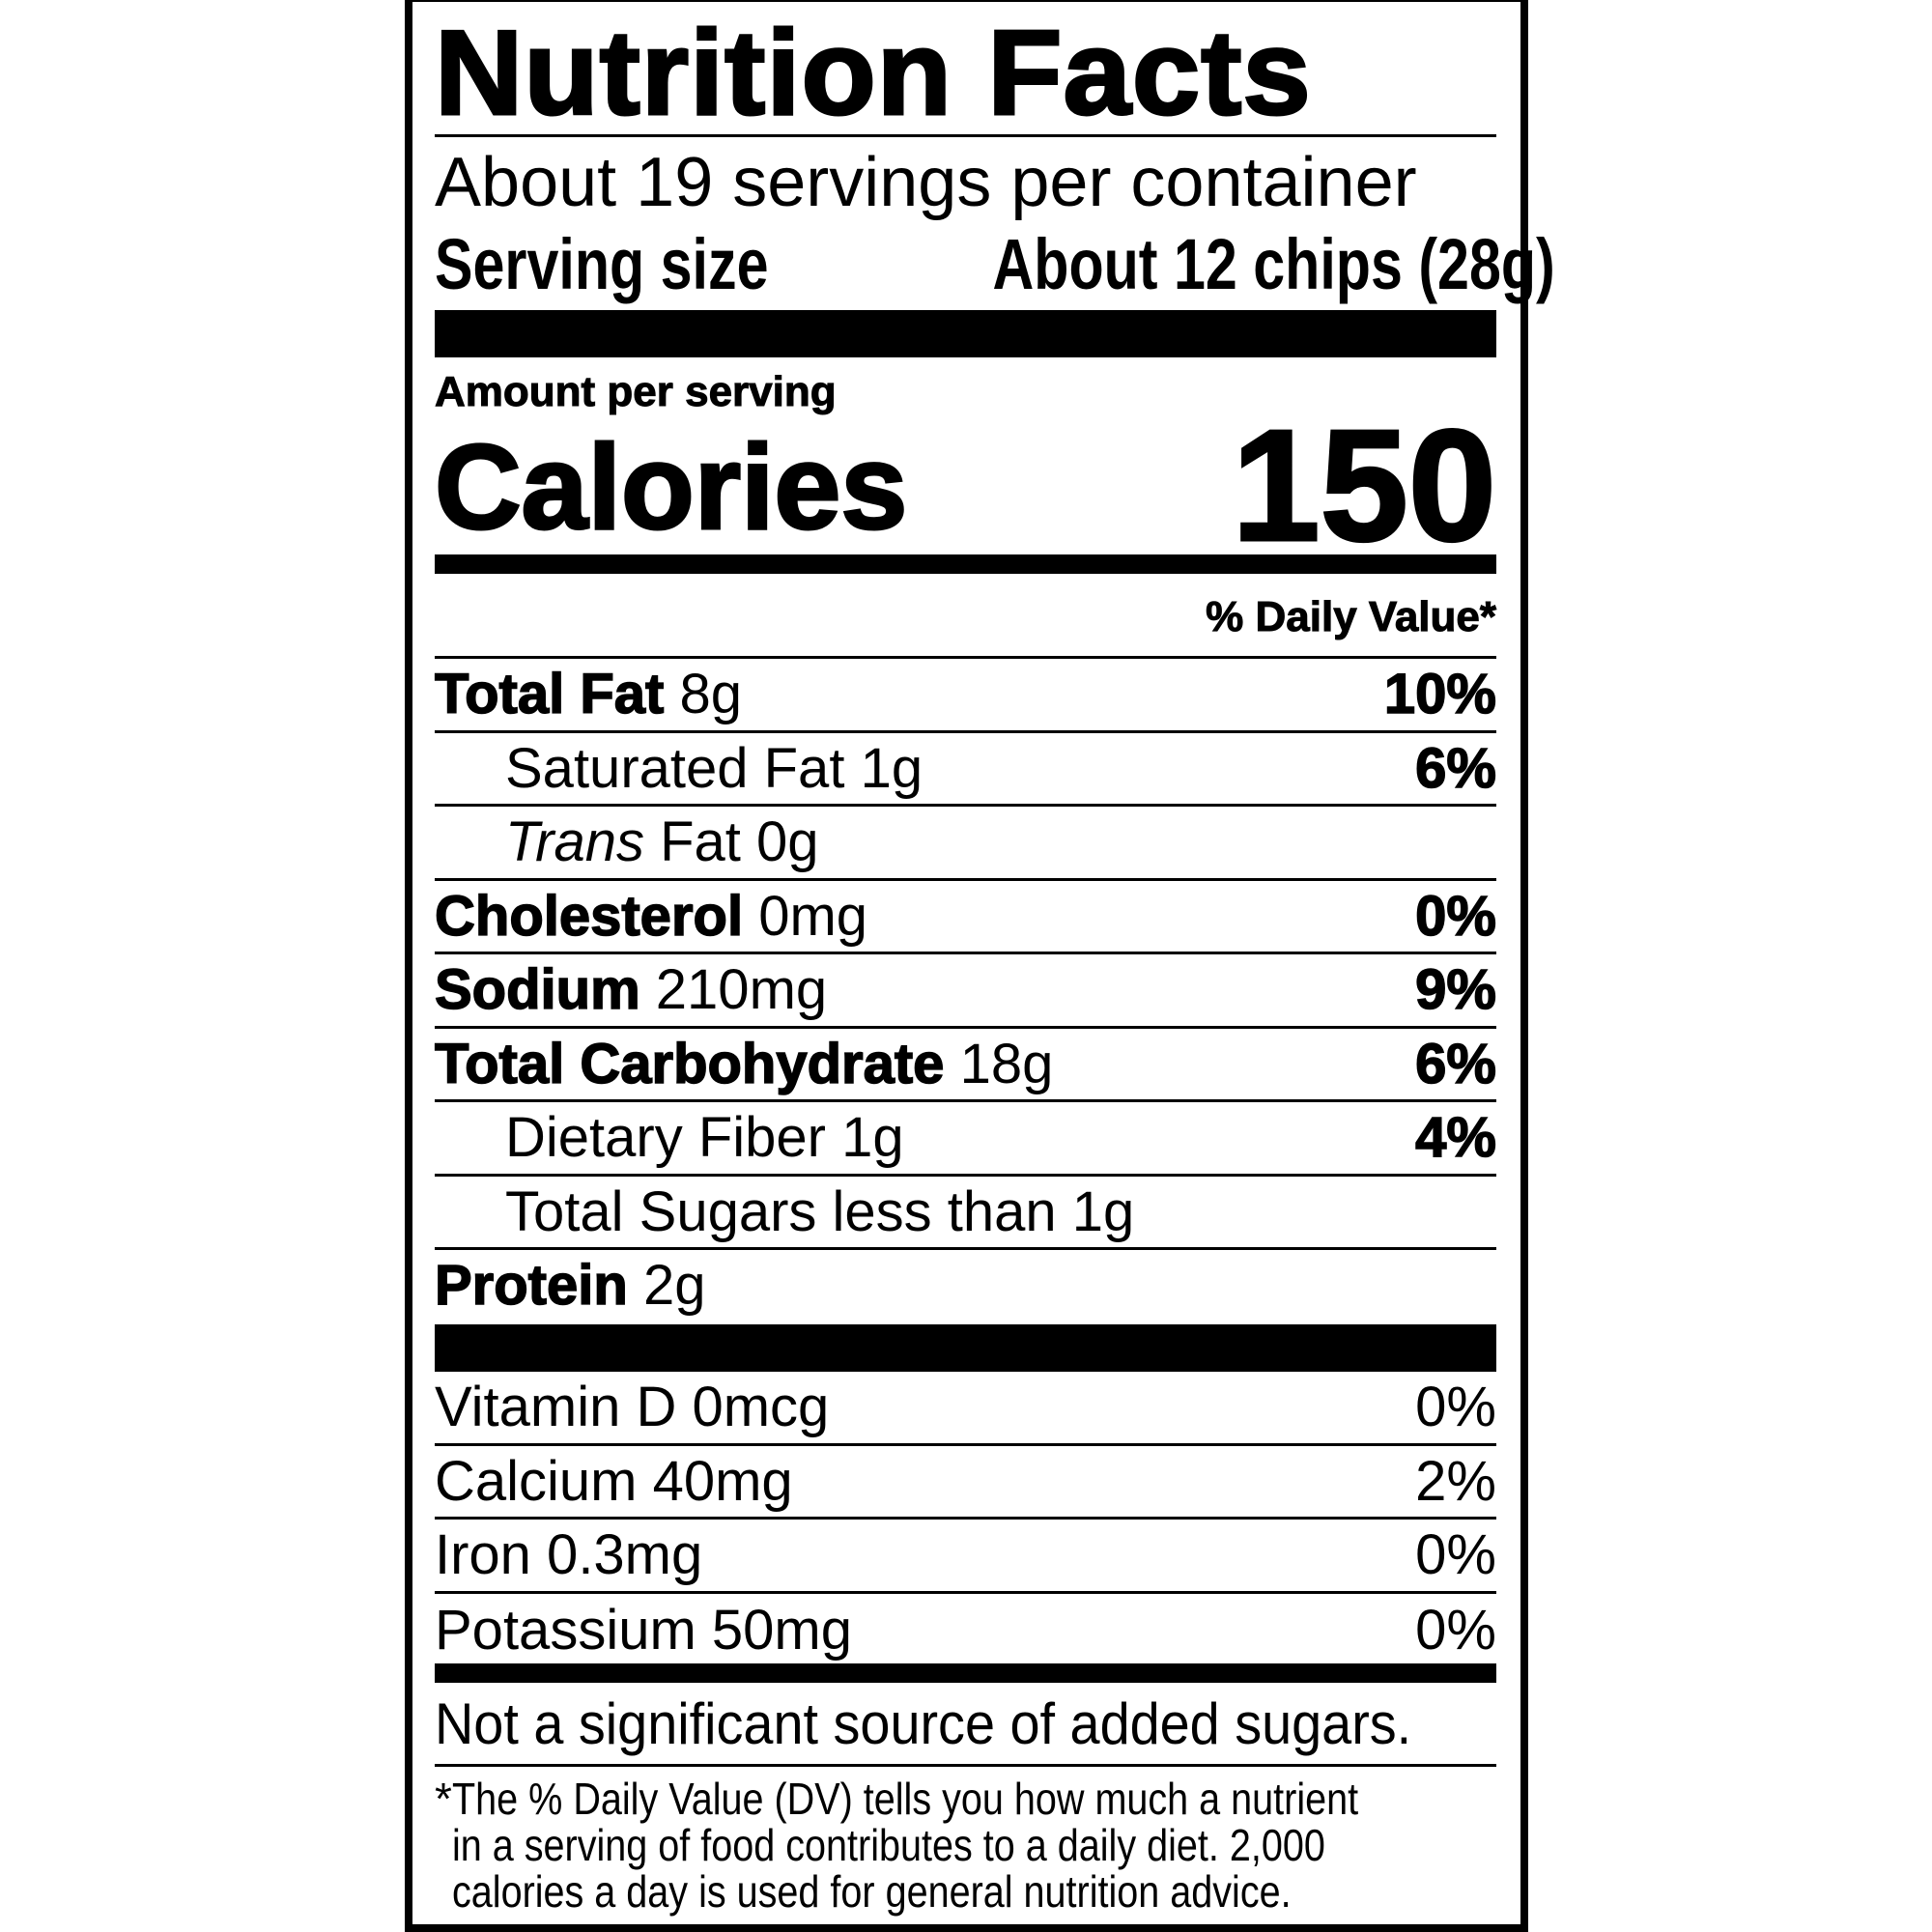  Describe the element at coordinates (700, 842) in the screenshot. I see `nutrient-name: Fat` at that location.